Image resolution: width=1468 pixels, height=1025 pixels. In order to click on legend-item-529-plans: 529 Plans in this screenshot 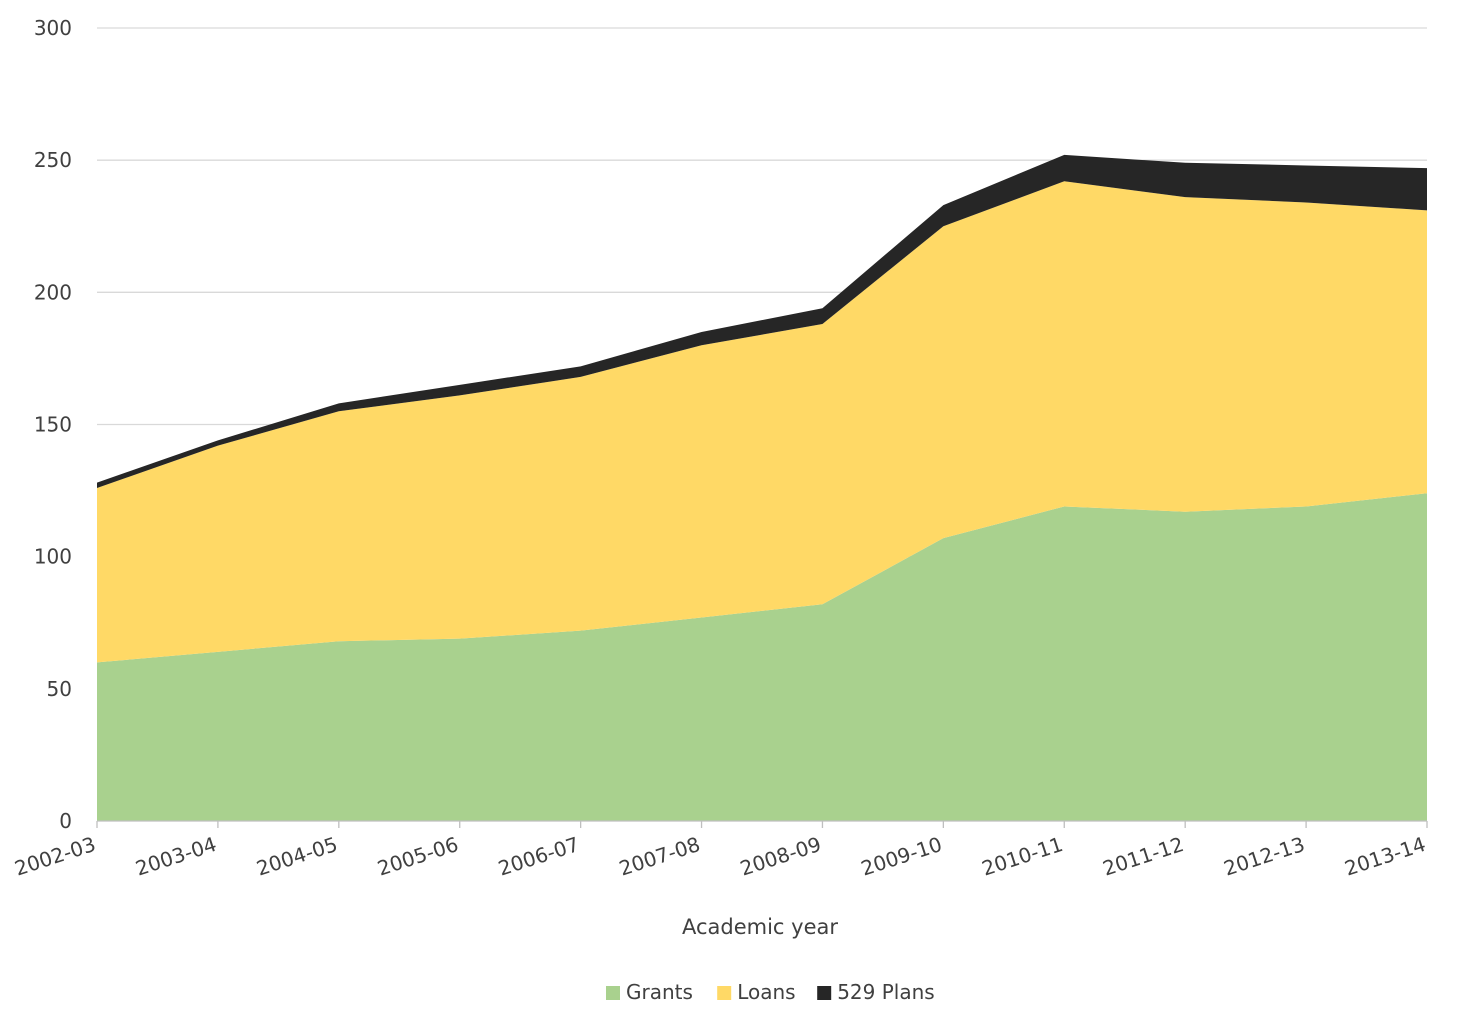, I will do `click(876, 992)`.